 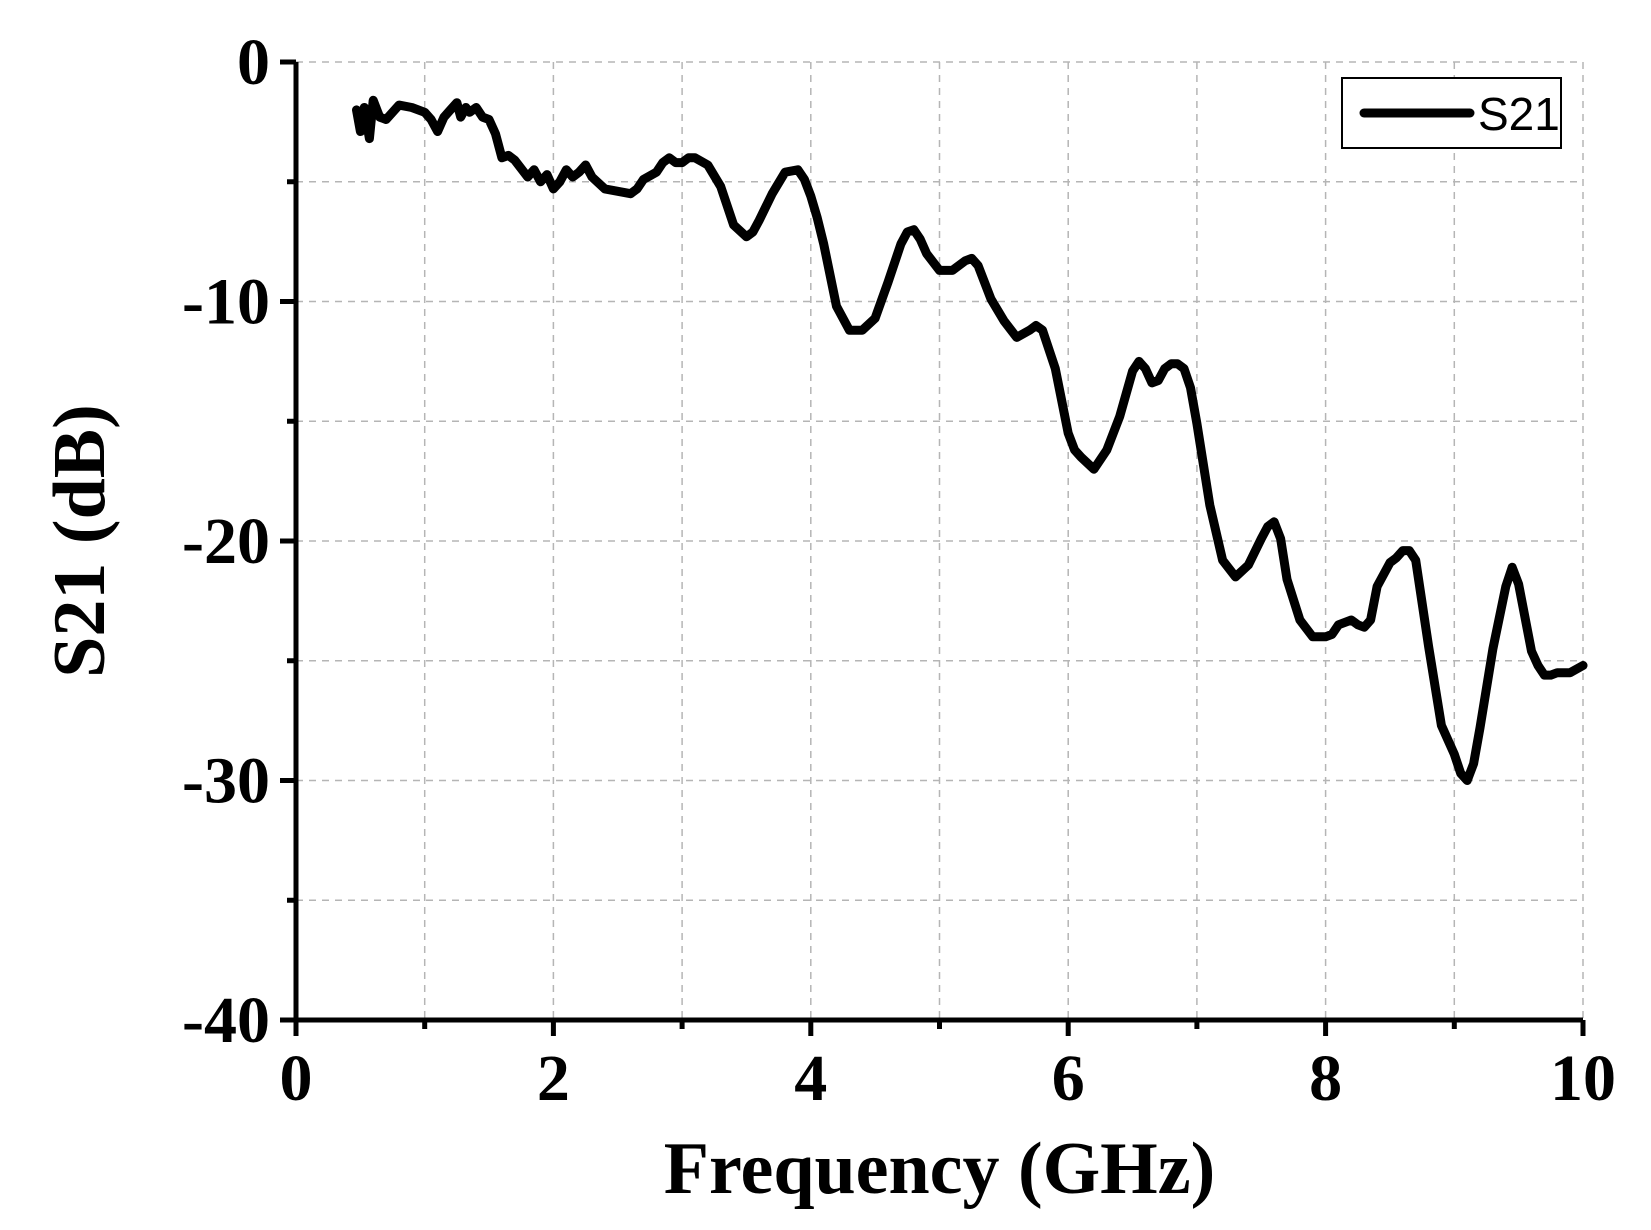 What do you see at coordinates (226, 781) in the screenshot?
I see `y-tick-label: -30` at bounding box center [226, 781].